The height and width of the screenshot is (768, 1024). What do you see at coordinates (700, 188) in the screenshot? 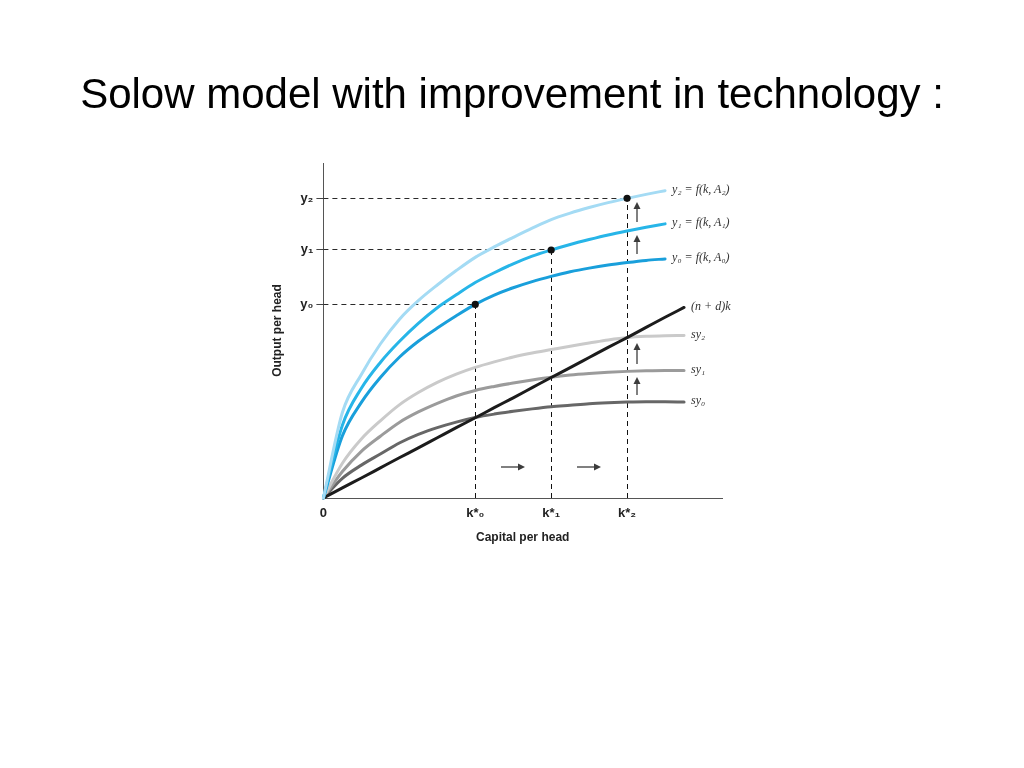
I see `series-label: y₂ = f(k, A₂)` at bounding box center [700, 188].